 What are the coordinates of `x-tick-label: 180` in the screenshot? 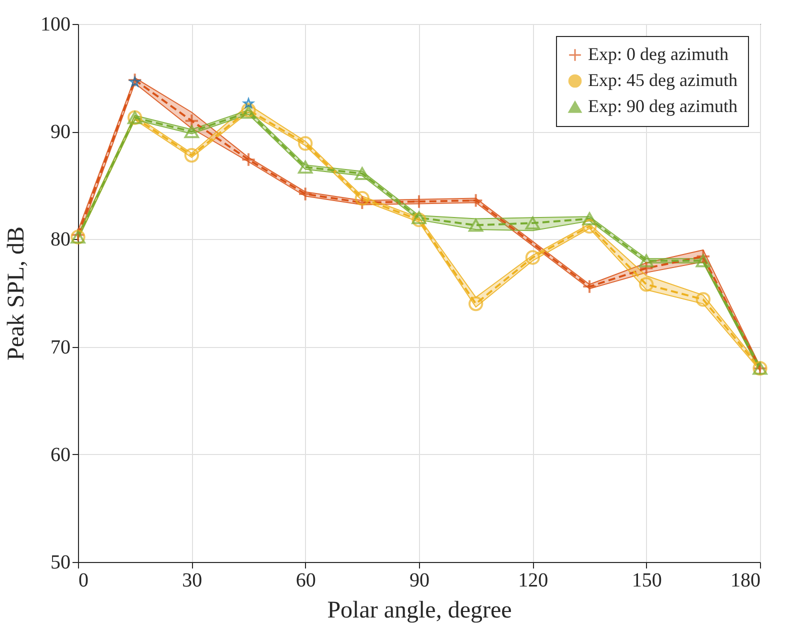 It's located at (745, 581).